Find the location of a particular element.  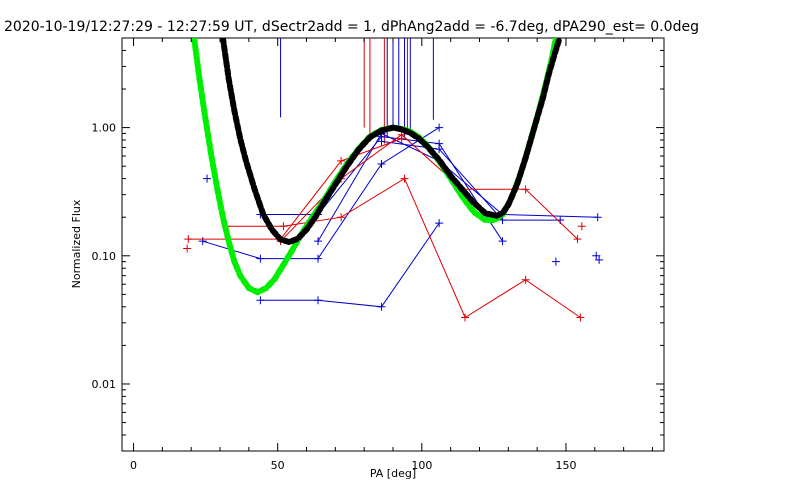

marker-lines is located at coordinates (357, 91).